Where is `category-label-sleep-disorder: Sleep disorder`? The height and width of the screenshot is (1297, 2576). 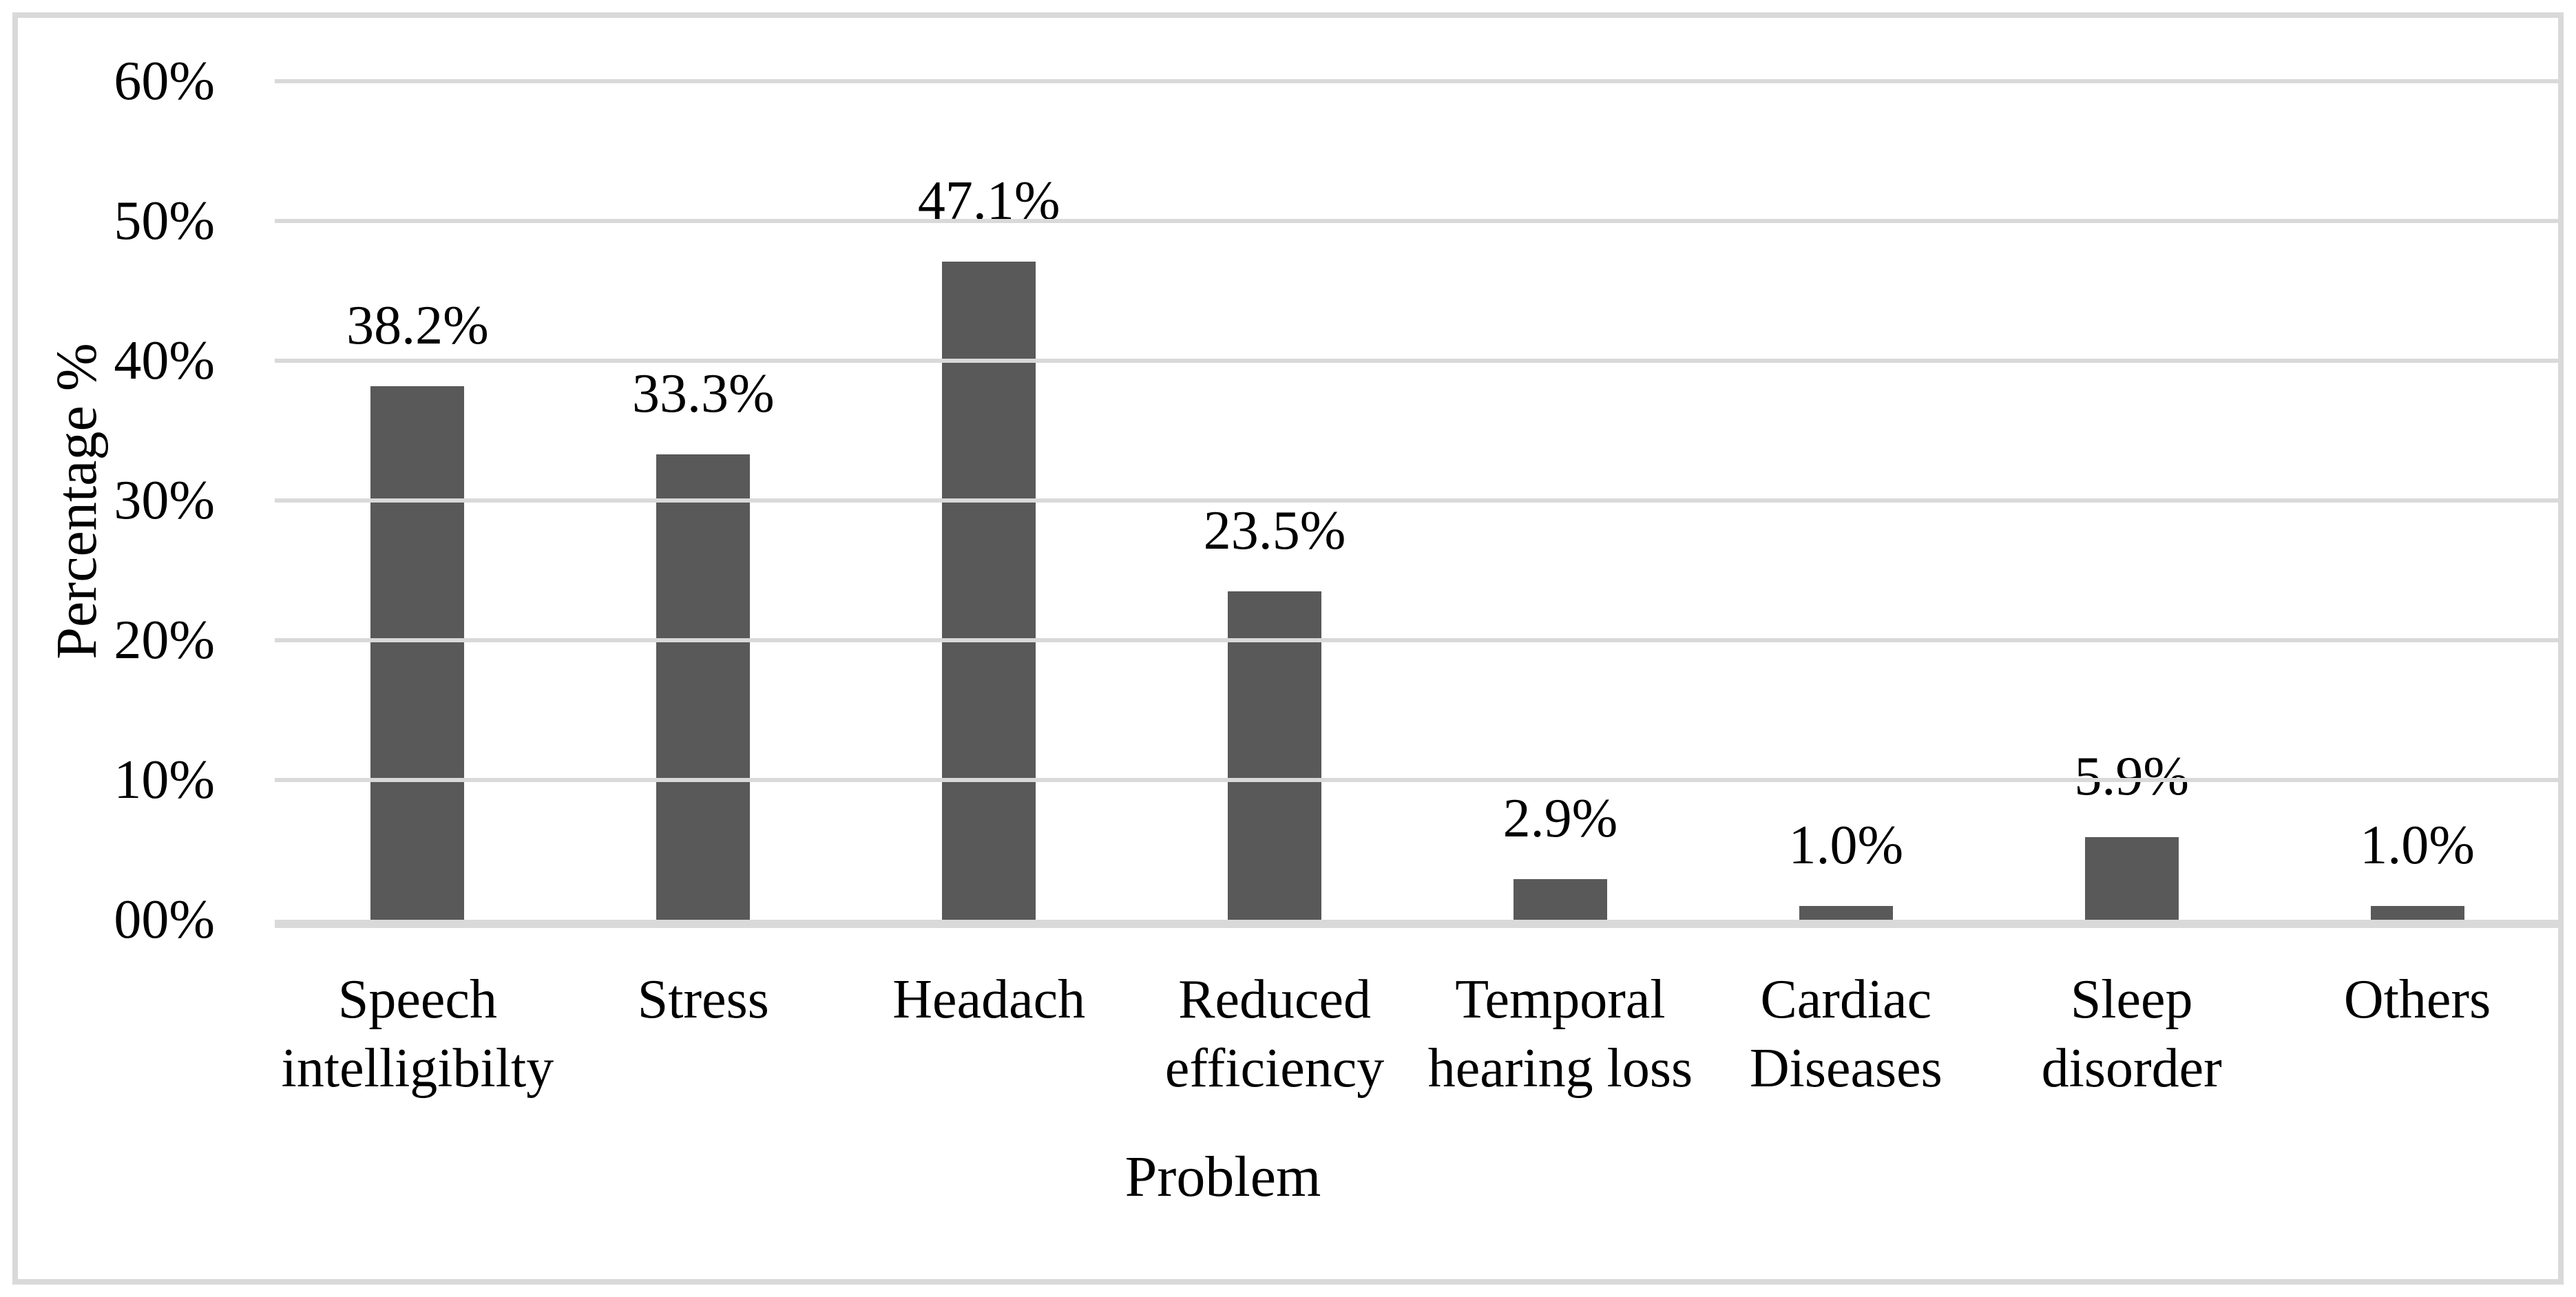 category-label-sleep-disorder: Sleep disorder is located at coordinates (2131, 1034).